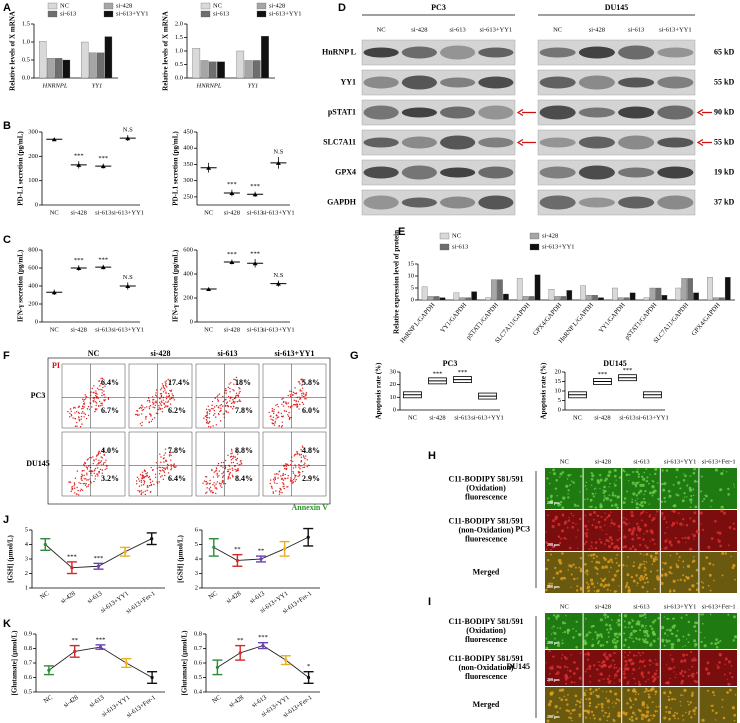 The image size is (740, 723). Describe the element at coordinates (345, 171) in the screenshot. I see `protein-label: GPX4` at that location.